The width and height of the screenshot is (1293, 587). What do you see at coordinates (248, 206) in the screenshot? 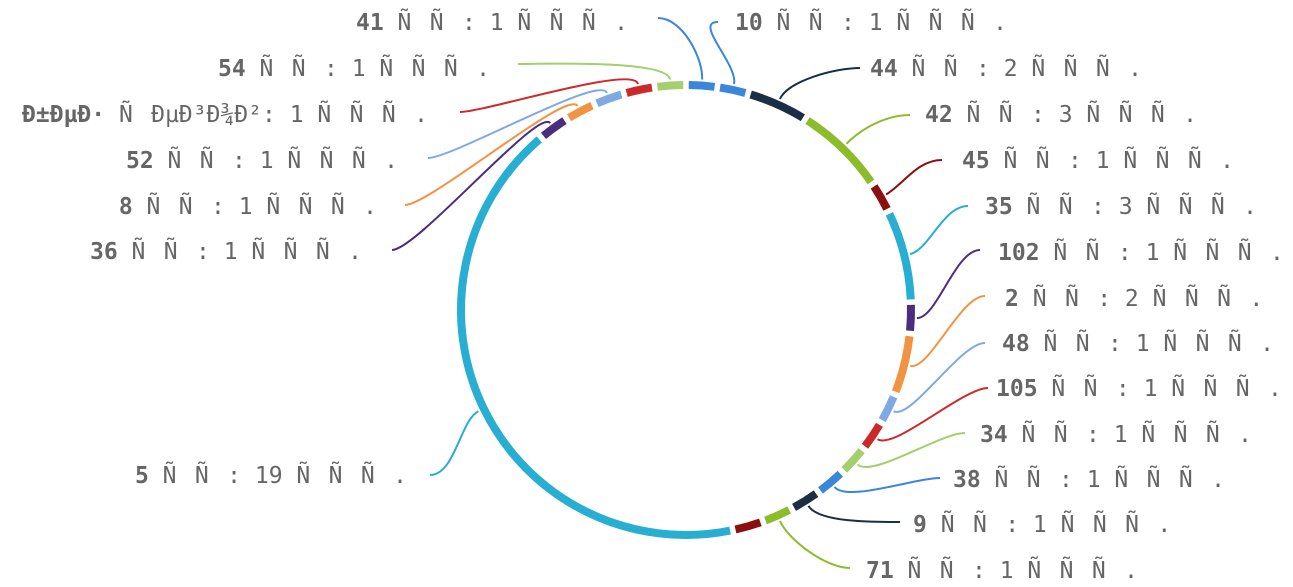
I see `slice-label: 8 ÑÑ: 1 ÑÑÑ.` at bounding box center [248, 206].